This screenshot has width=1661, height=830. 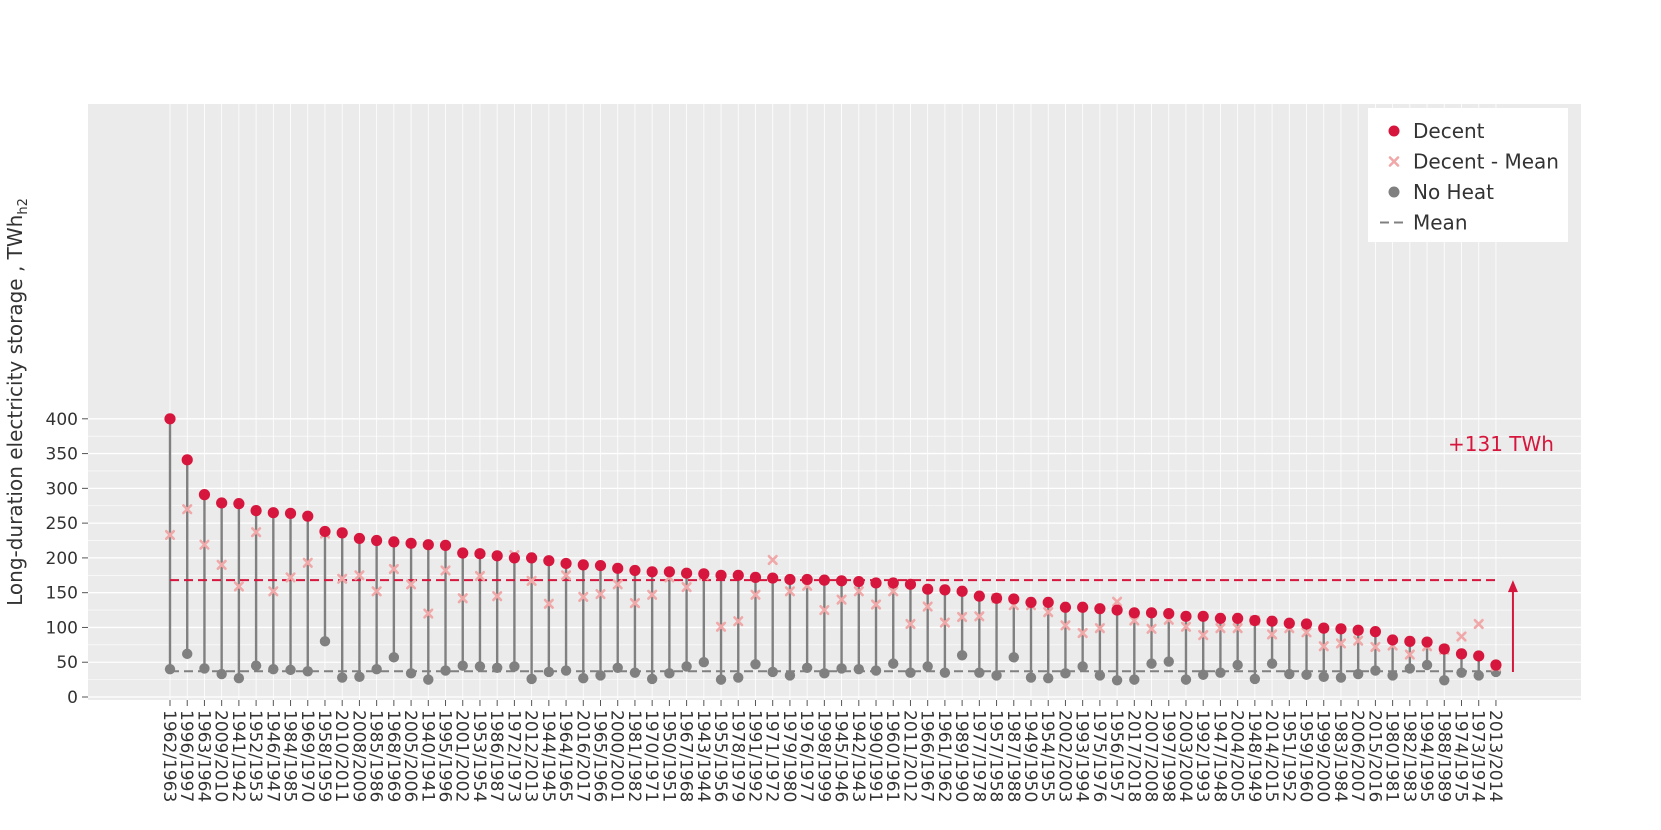 What do you see at coordinates (62, 524) in the screenshot?
I see `y-tick-label: 250` at bounding box center [62, 524].